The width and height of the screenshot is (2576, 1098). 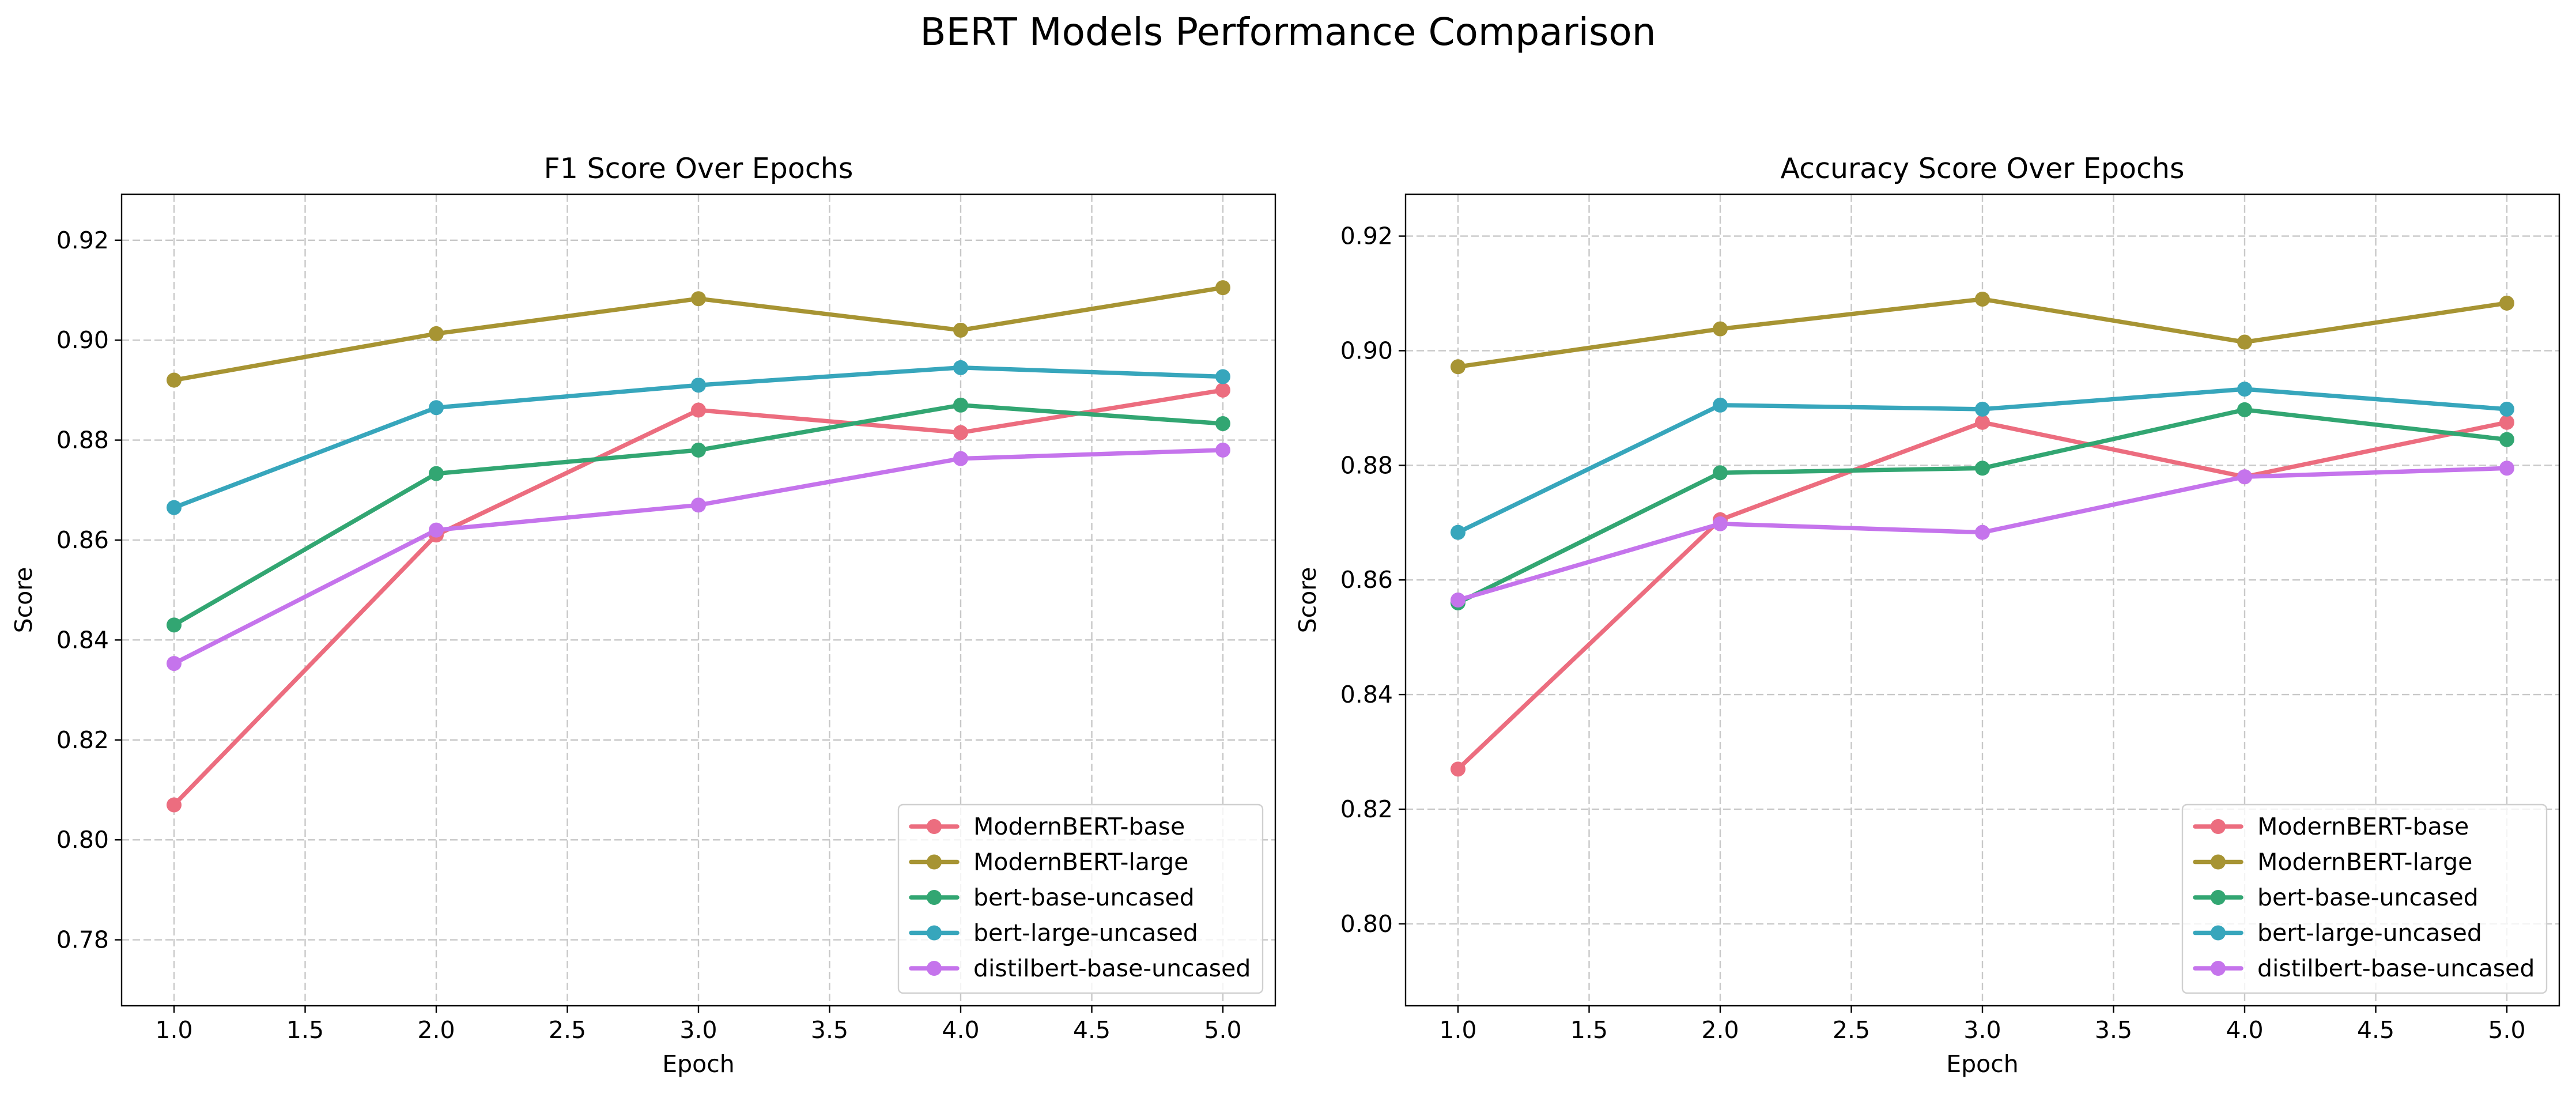 What do you see at coordinates (82, 640) in the screenshot?
I see `f1-y-tick-label: 0.84` at bounding box center [82, 640].